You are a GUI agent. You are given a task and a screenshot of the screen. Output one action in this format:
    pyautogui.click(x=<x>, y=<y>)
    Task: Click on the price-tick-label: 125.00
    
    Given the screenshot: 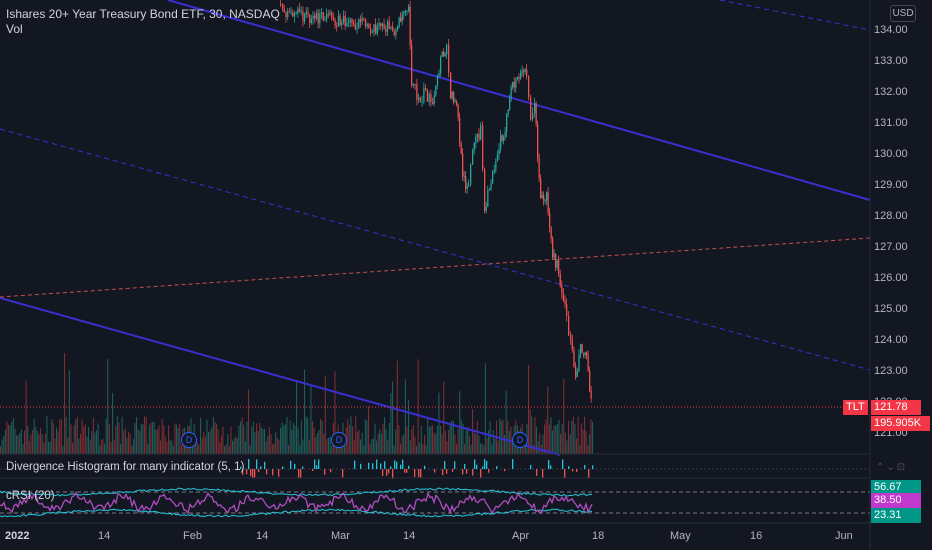 What is the action you would take?
    pyautogui.click(x=891, y=309)
    